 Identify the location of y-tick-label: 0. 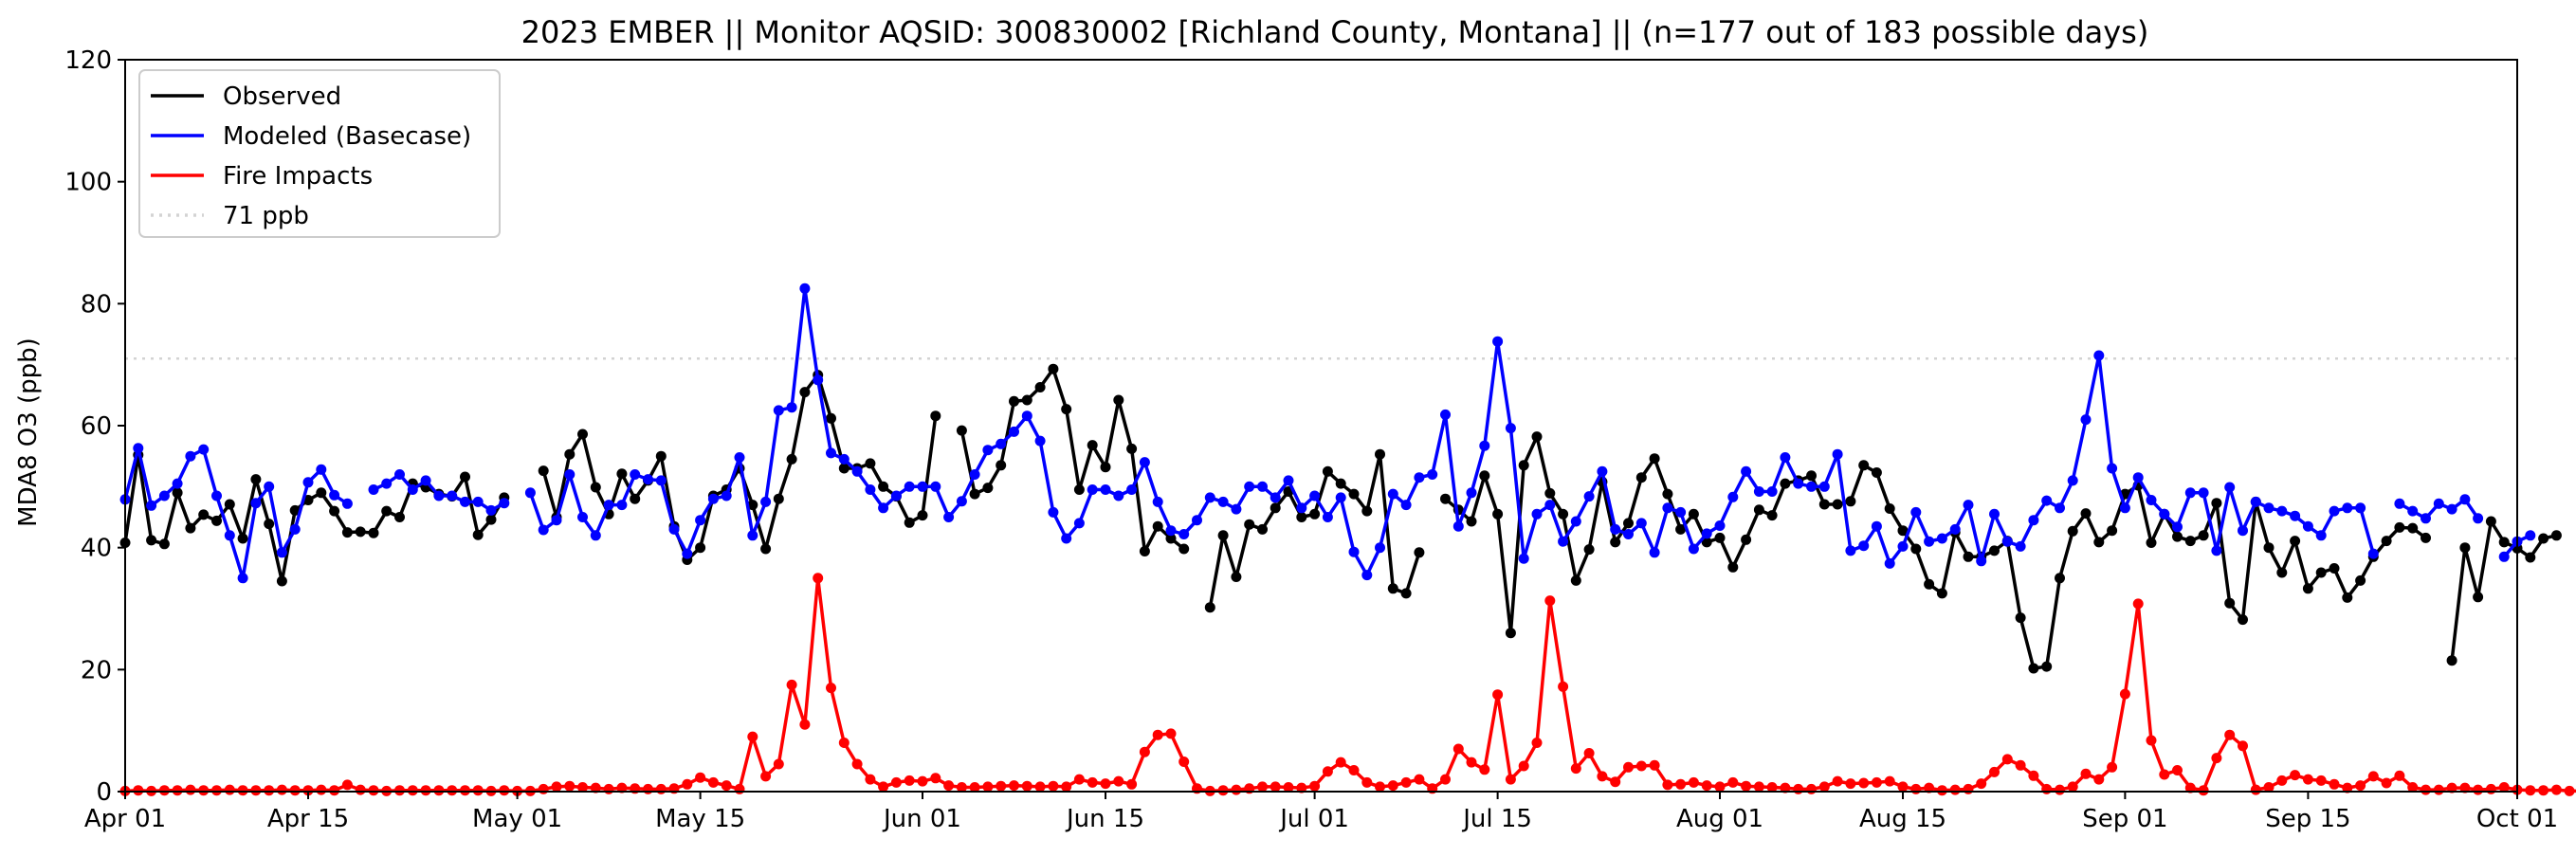
(104, 793).